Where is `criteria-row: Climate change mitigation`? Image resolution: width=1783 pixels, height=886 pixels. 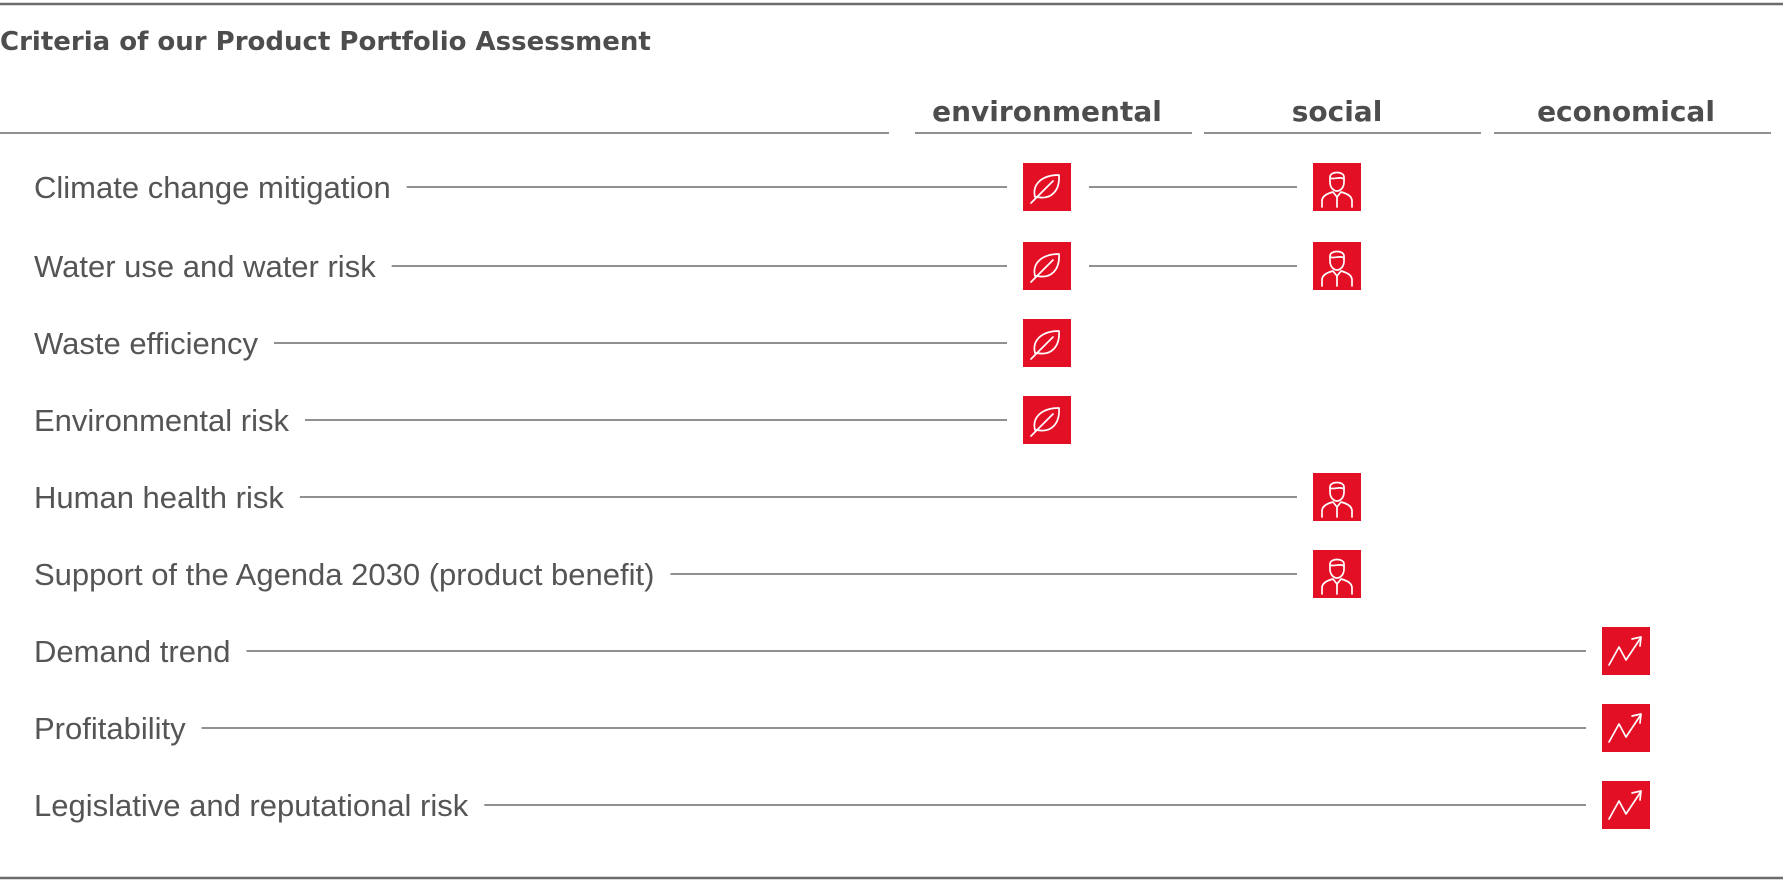
criteria-row: Climate change mitigation is located at coordinates (697, 187).